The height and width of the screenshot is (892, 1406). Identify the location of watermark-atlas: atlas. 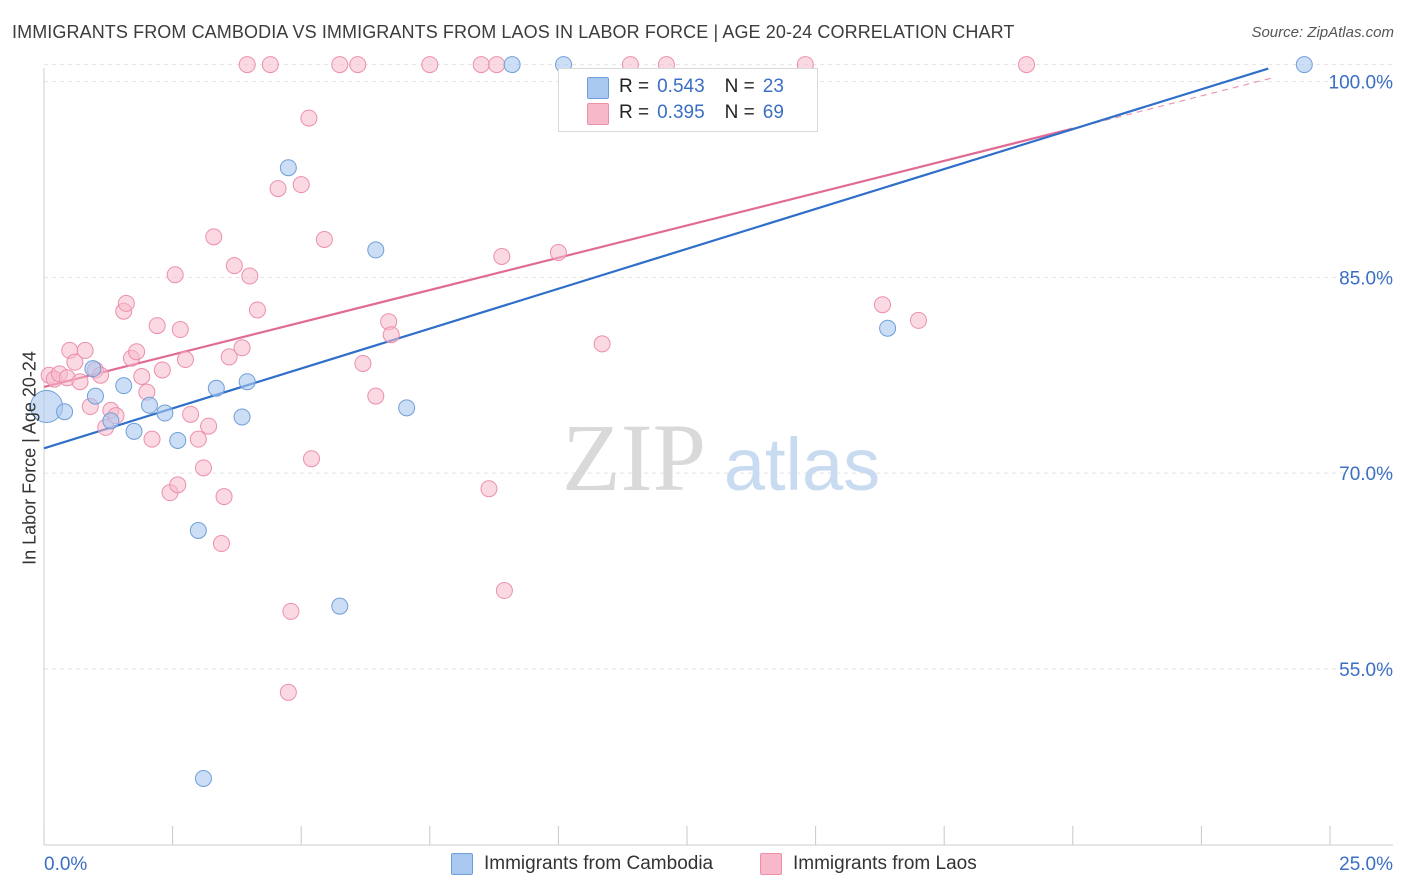
(802, 464).